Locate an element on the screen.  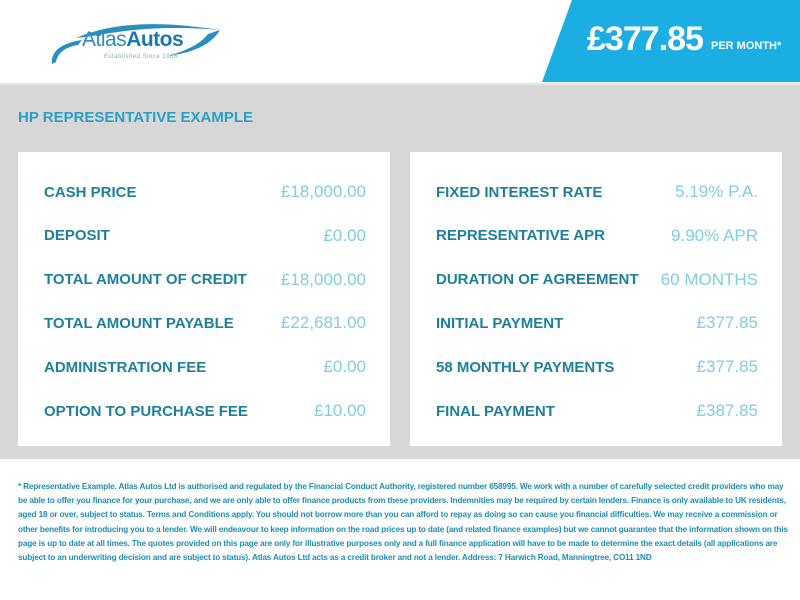
finance-value: £10.00 is located at coordinates (340, 410).